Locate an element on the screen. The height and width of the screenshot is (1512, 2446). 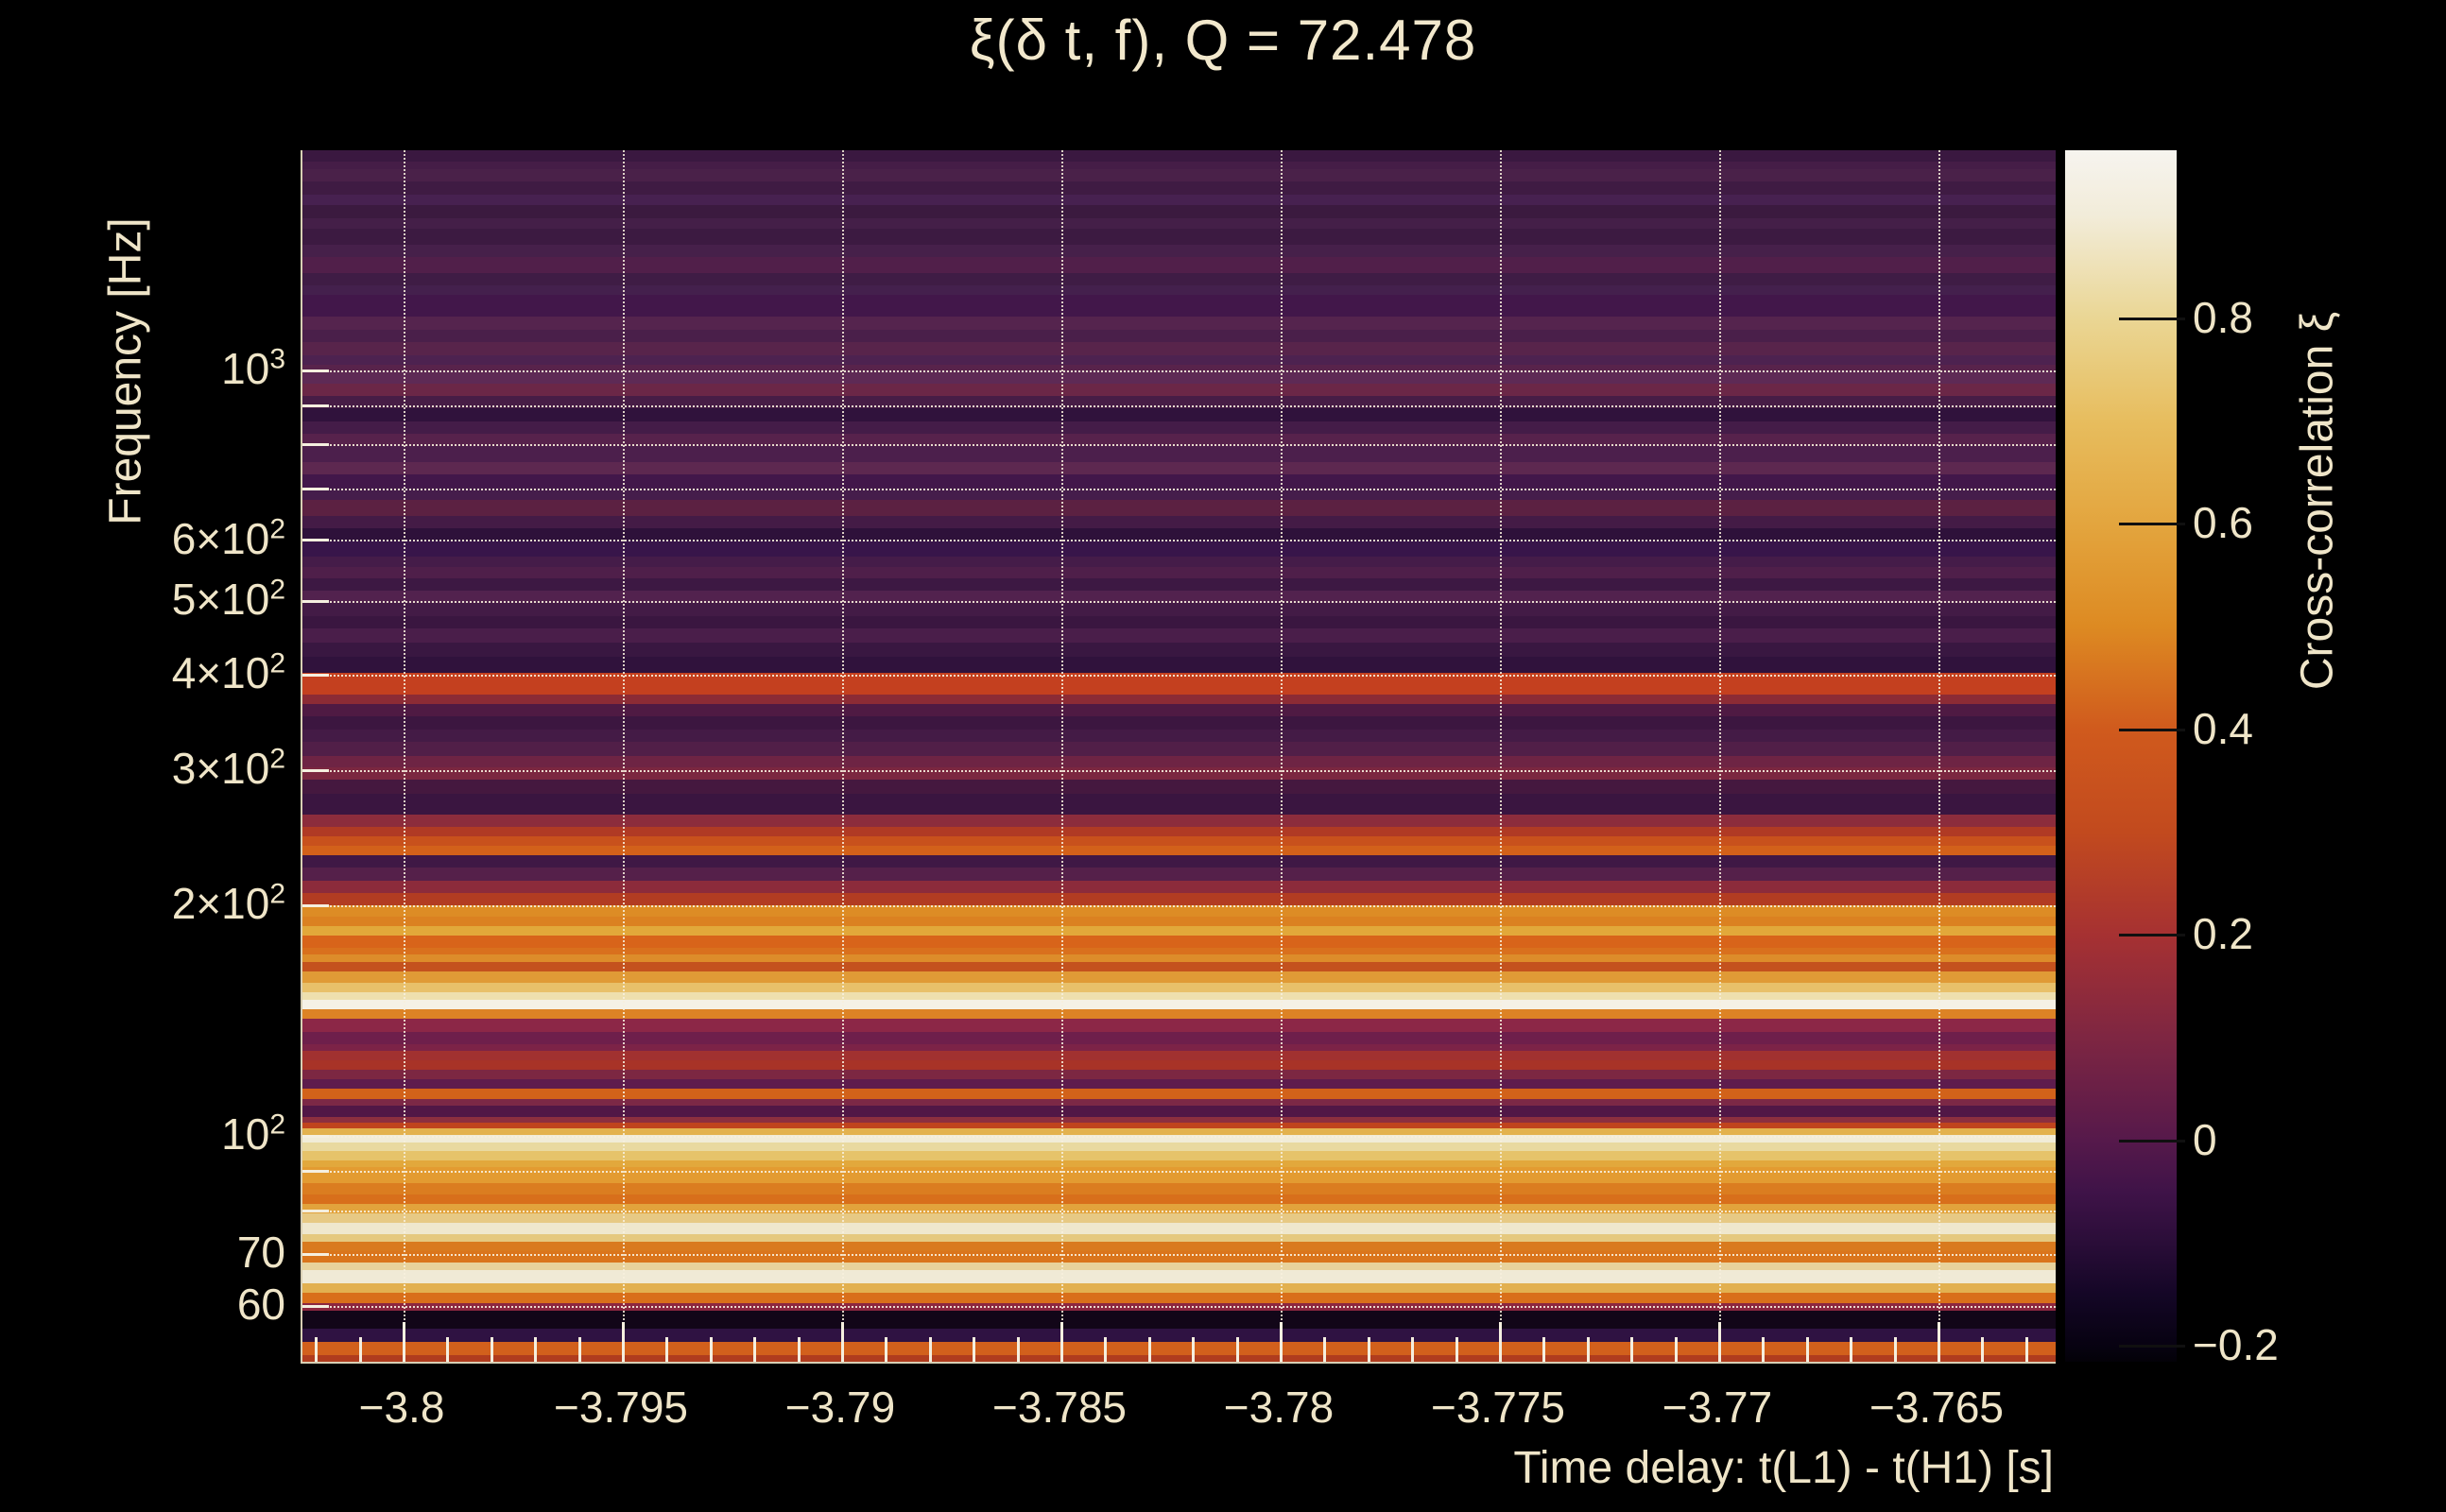
x-tick-label: −3.785 is located at coordinates (1059, 1407).